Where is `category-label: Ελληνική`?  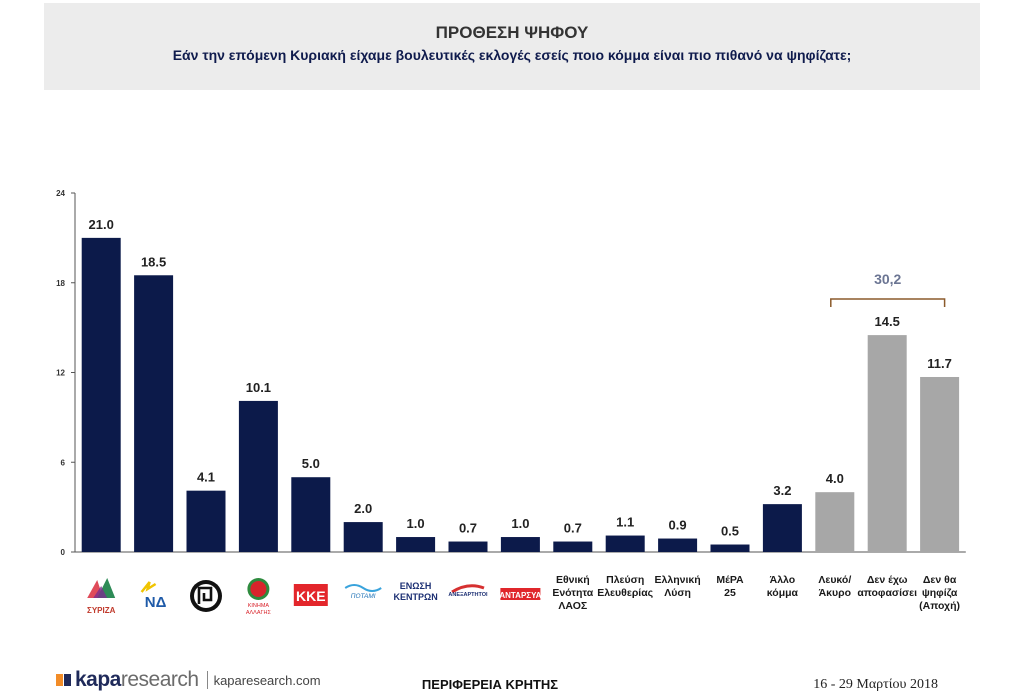 category-label: Ελληνική is located at coordinates (678, 580).